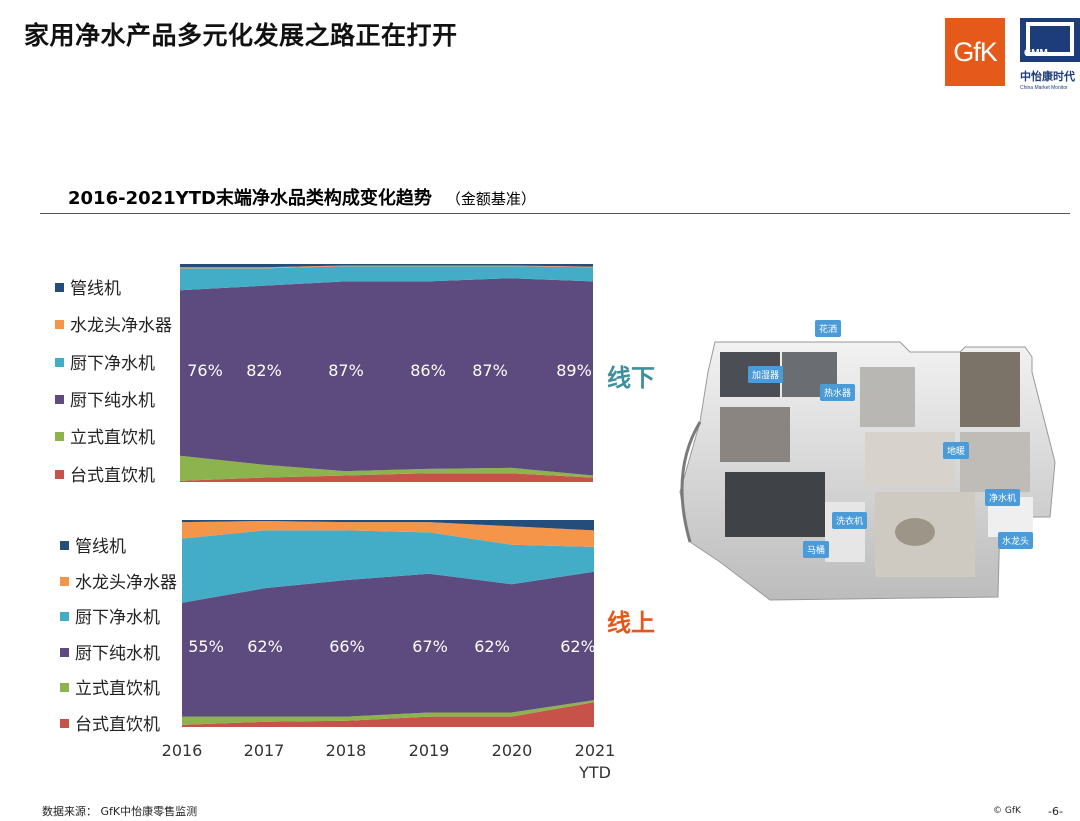 This screenshot has width=1080, height=821. I want to click on x-tick-label: 2020, so click(512, 750).